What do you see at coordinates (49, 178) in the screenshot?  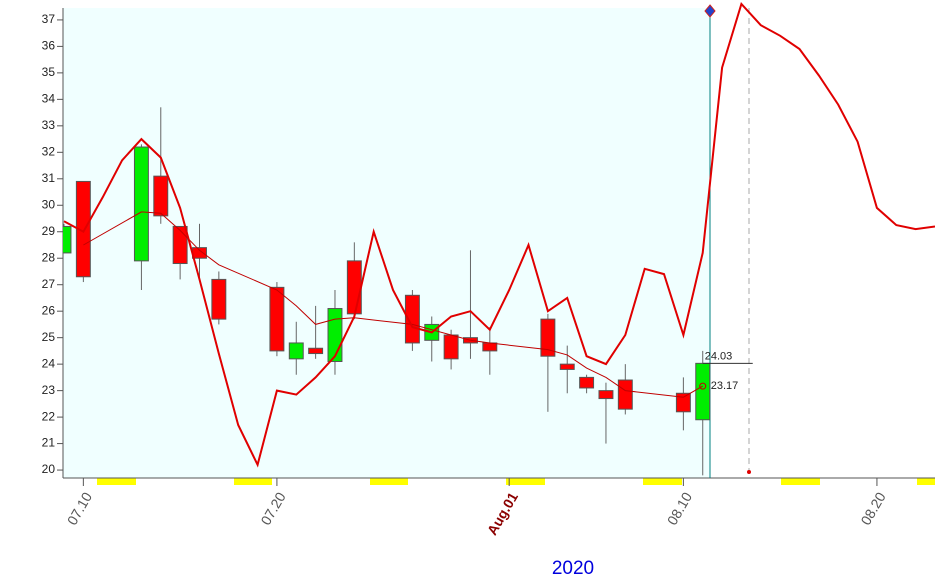 I see `y-tick-label: 31` at bounding box center [49, 178].